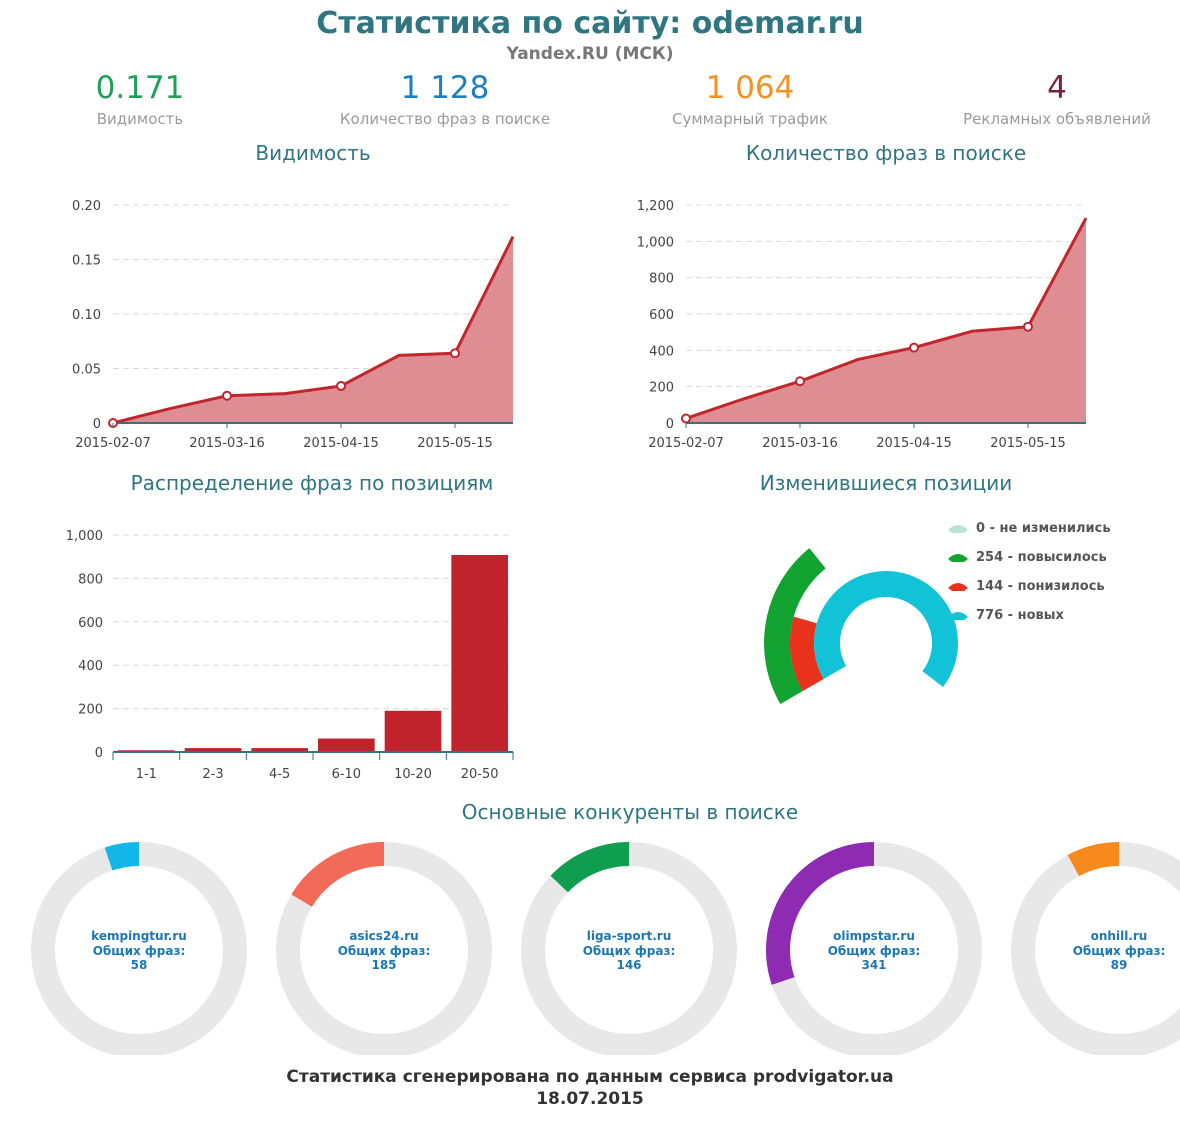 This screenshot has width=1180, height=1144. I want to click on bottom-mask, so click(590, 1099).